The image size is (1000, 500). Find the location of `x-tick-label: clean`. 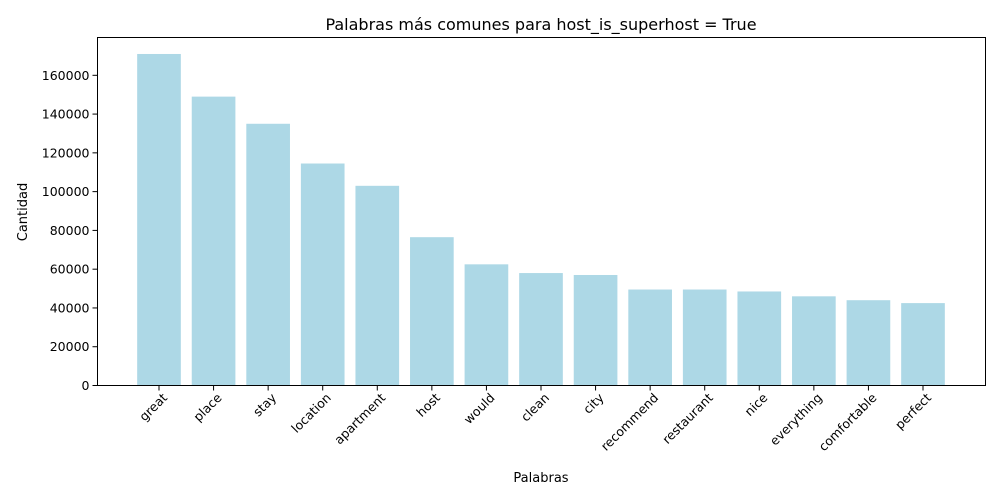

x-tick-label: clean is located at coordinates (535, 407).